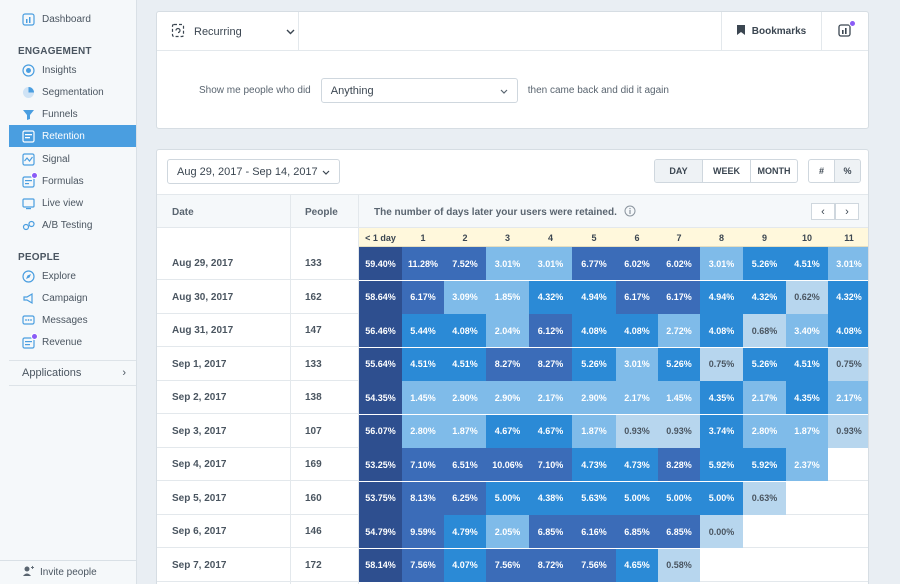 The height and width of the screenshot is (584, 900). I want to click on add-to-dashboard-button, so click(845, 31).